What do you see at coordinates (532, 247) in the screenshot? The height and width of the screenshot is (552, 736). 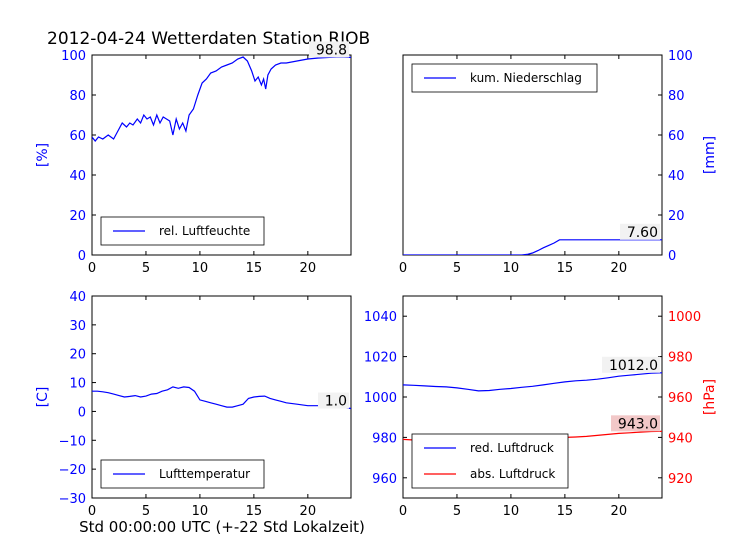 I see `series-line-kum-niederschlag` at bounding box center [532, 247].